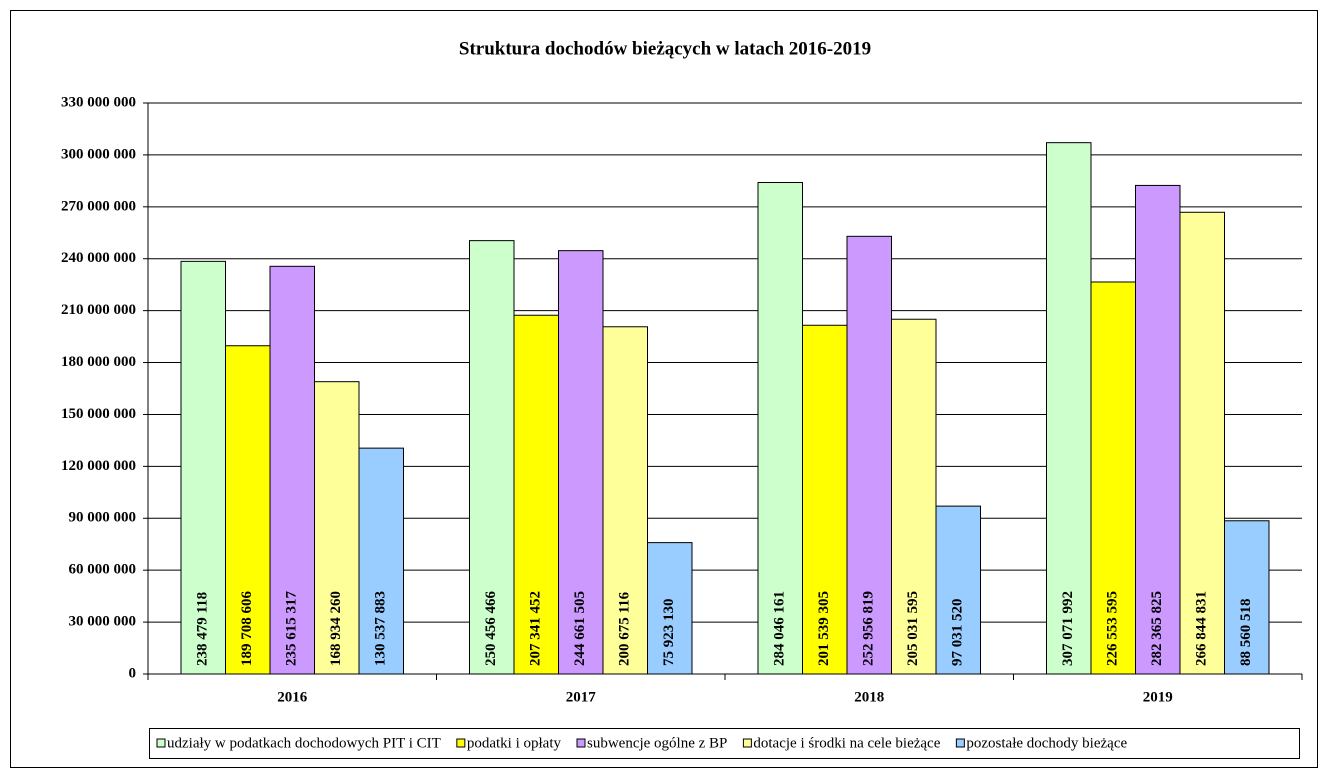 This screenshot has height=778, width=1328. What do you see at coordinates (669, 633) in the screenshot?
I see `value-label: 75 923 130` at bounding box center [669, 633].